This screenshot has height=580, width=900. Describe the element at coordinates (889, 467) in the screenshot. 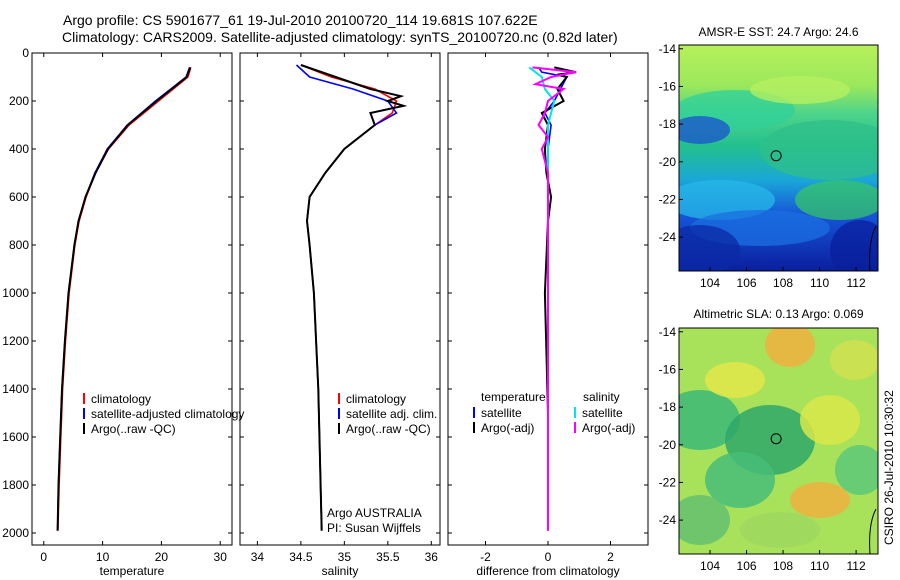

I see `timestamp-stamp: CSIRO 26-Jul-2010 10:30:32` at that location.